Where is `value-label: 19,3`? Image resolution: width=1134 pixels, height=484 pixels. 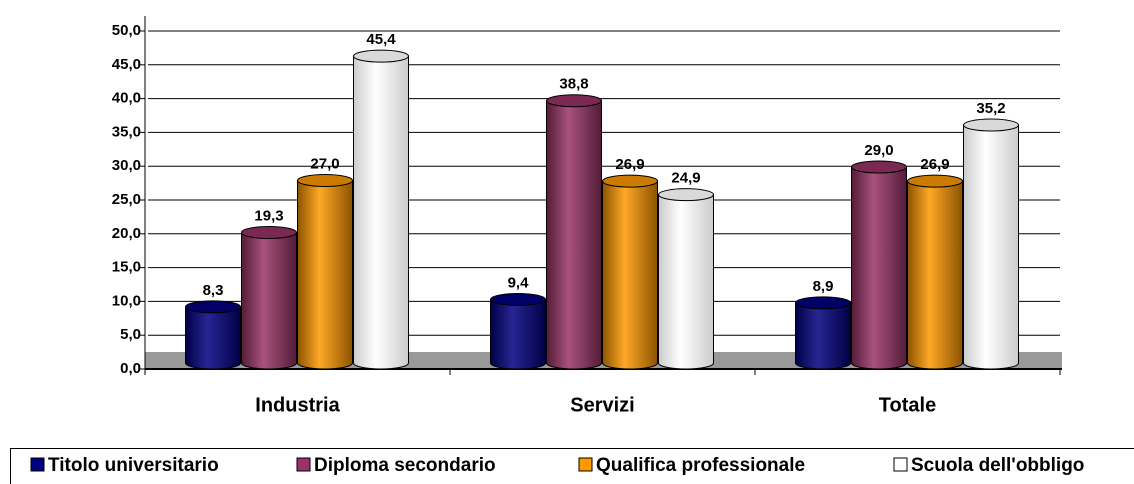 value-label: 19,3 is located at coordinates (268, 216).